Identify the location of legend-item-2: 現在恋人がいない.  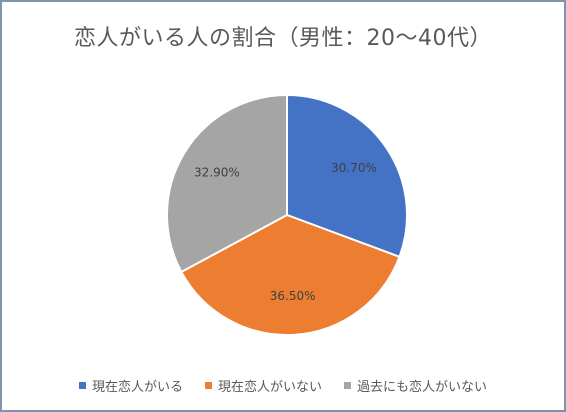
(263, 385).